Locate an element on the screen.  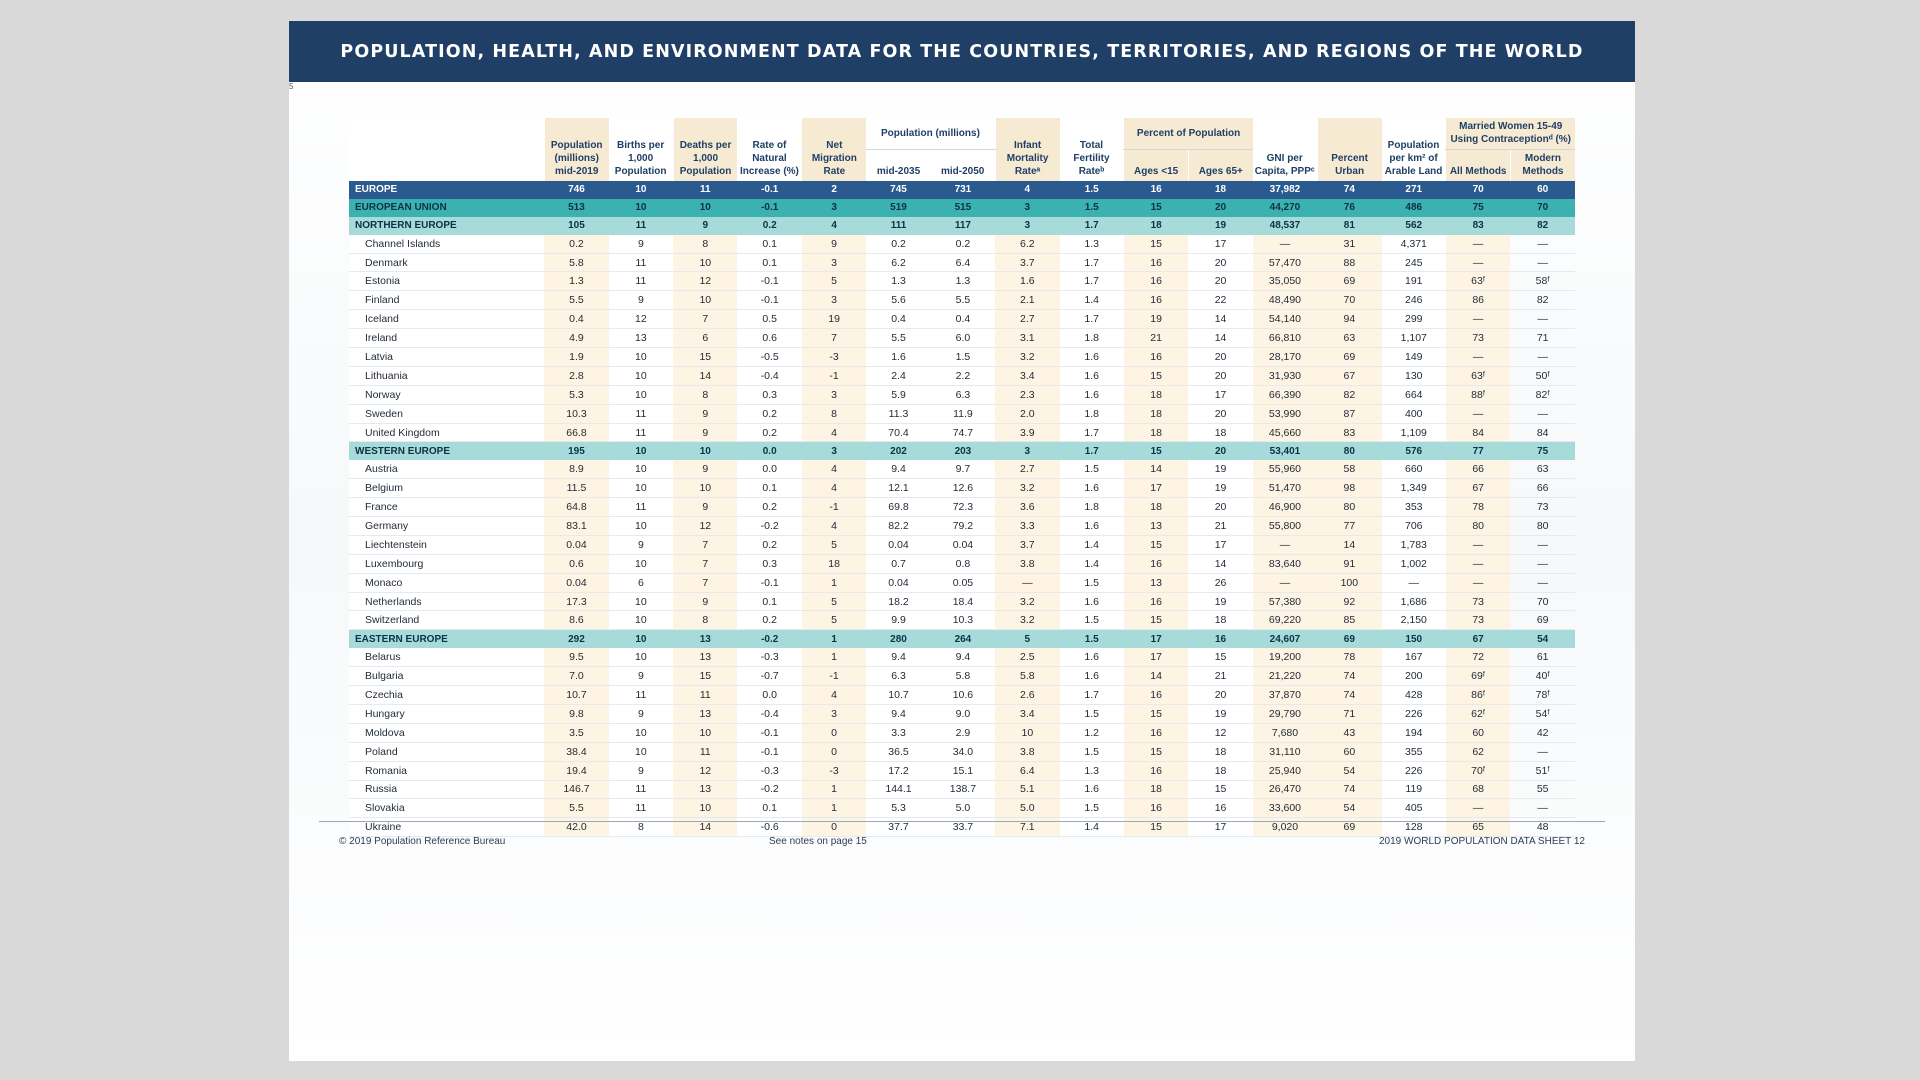
row-label: Bulgaria is located at coordinates (447, 676).